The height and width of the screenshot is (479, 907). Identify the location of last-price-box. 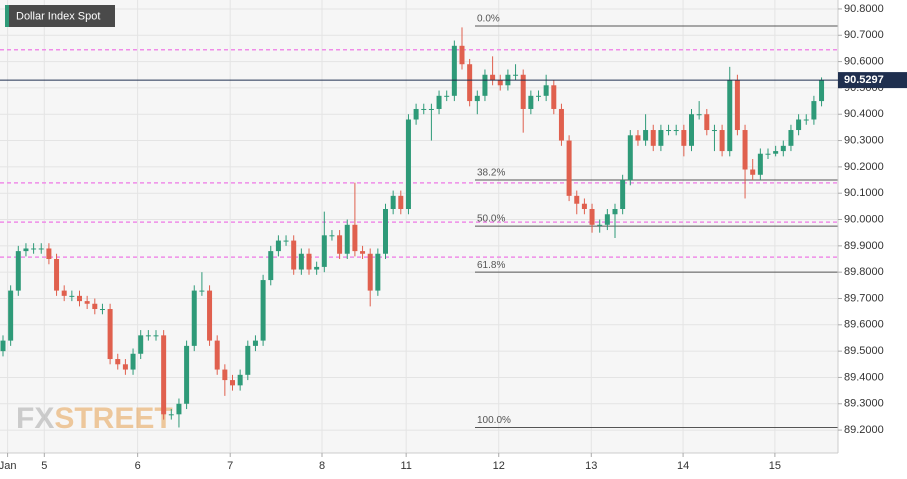
(872, 80).